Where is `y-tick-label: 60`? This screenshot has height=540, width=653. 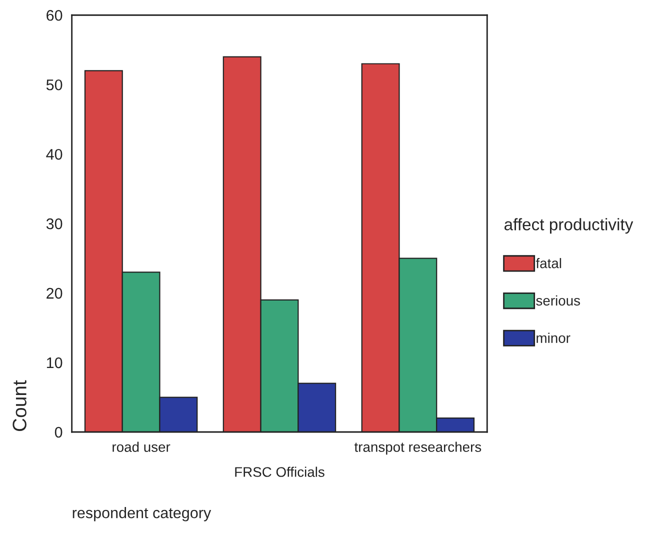
y-tick-label: 60 is located at coordinates (54, 15).